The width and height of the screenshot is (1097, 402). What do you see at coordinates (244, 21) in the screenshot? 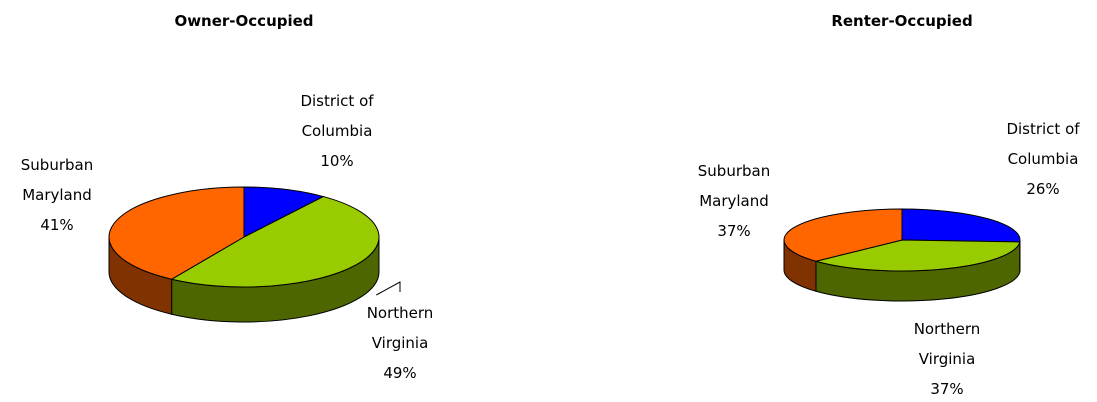
I see `chart-title: Owner-Occupied` at bounding box center [244, 21].